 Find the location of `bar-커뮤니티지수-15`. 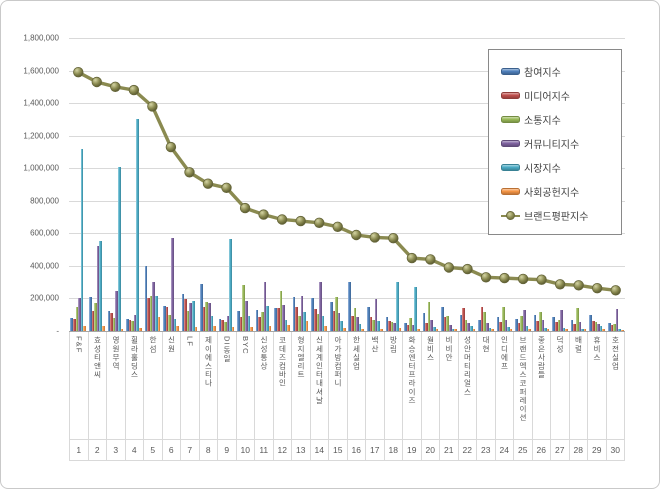

bar-커뮤니티지수-15 is located at coordinates (339, 322).